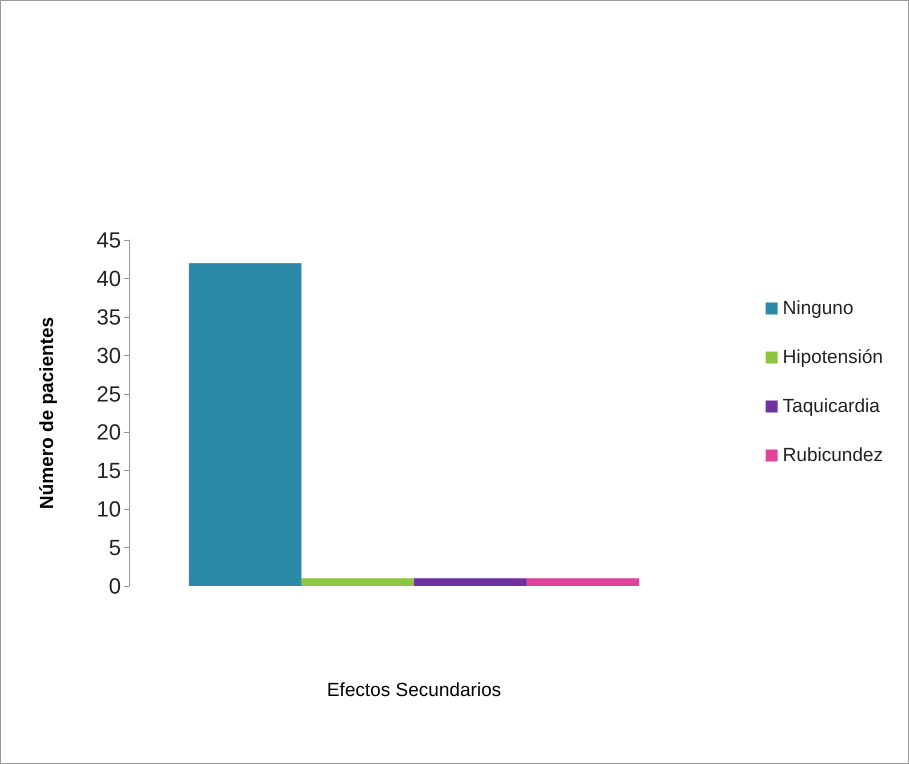  Describe the element at coordinates (832, 455) in the screenshot. I see `legend-label: Rubicundez` at that location.